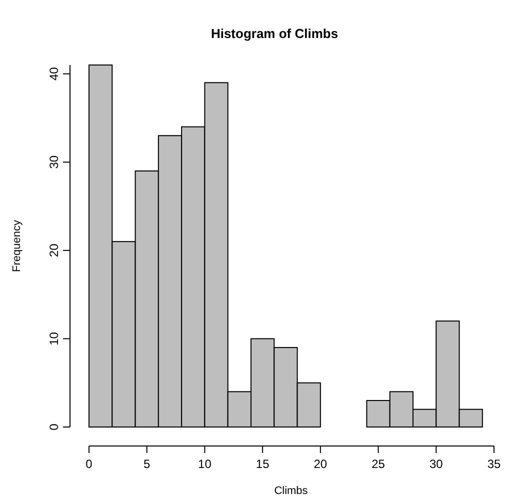  Describe the element at coordinates (54, 73) in the screenshot. I see `y-tick-label: 40` at that location.